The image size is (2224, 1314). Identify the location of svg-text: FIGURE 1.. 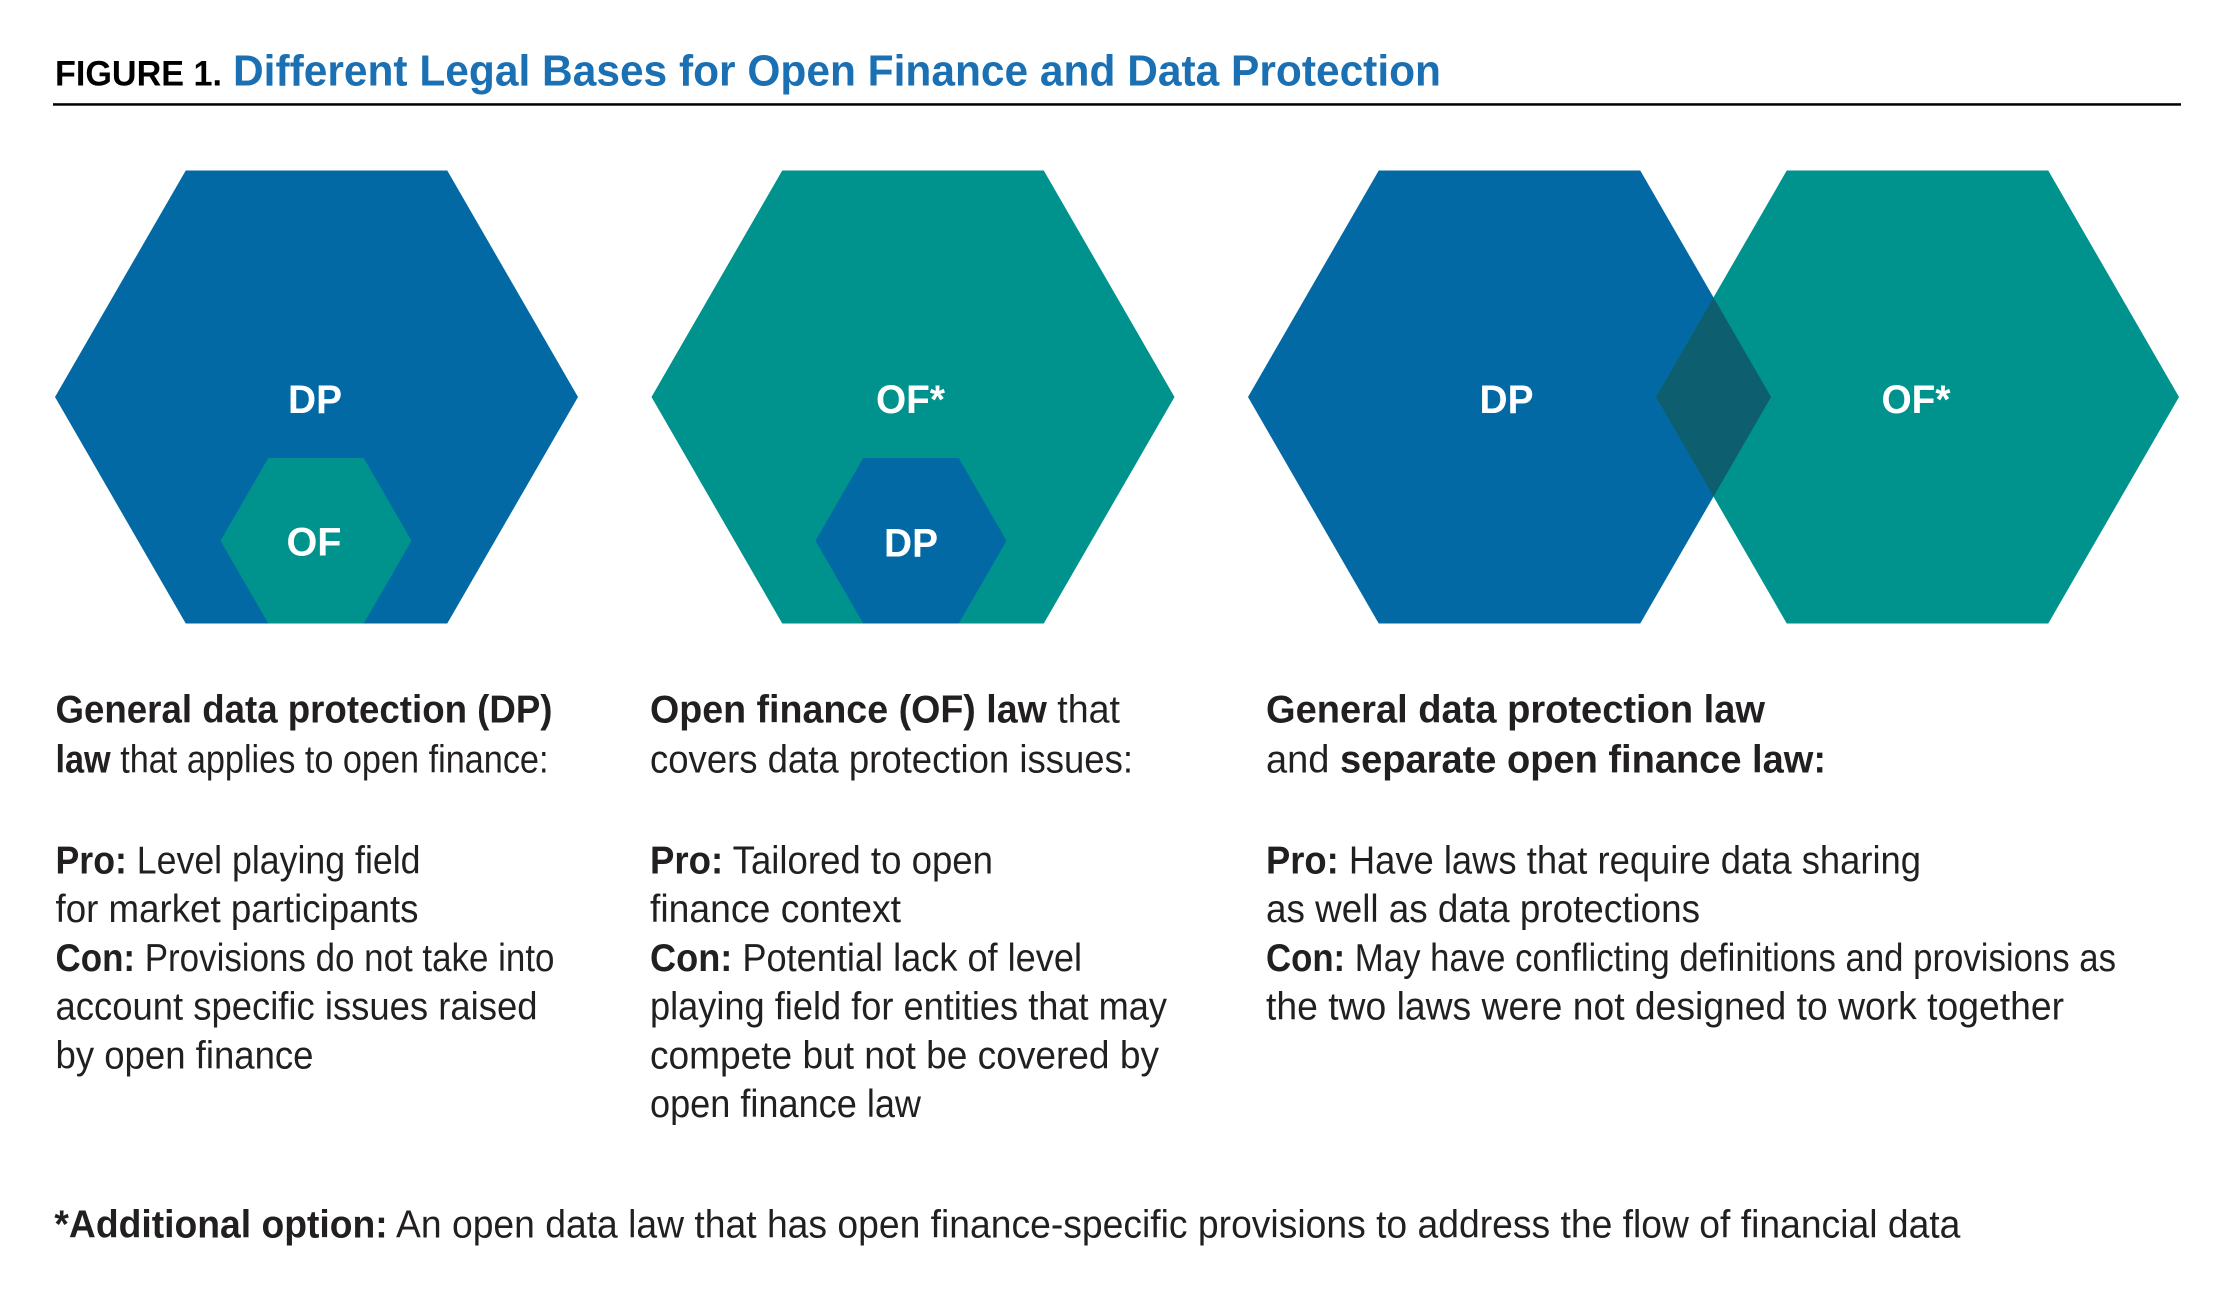
(138, 74).